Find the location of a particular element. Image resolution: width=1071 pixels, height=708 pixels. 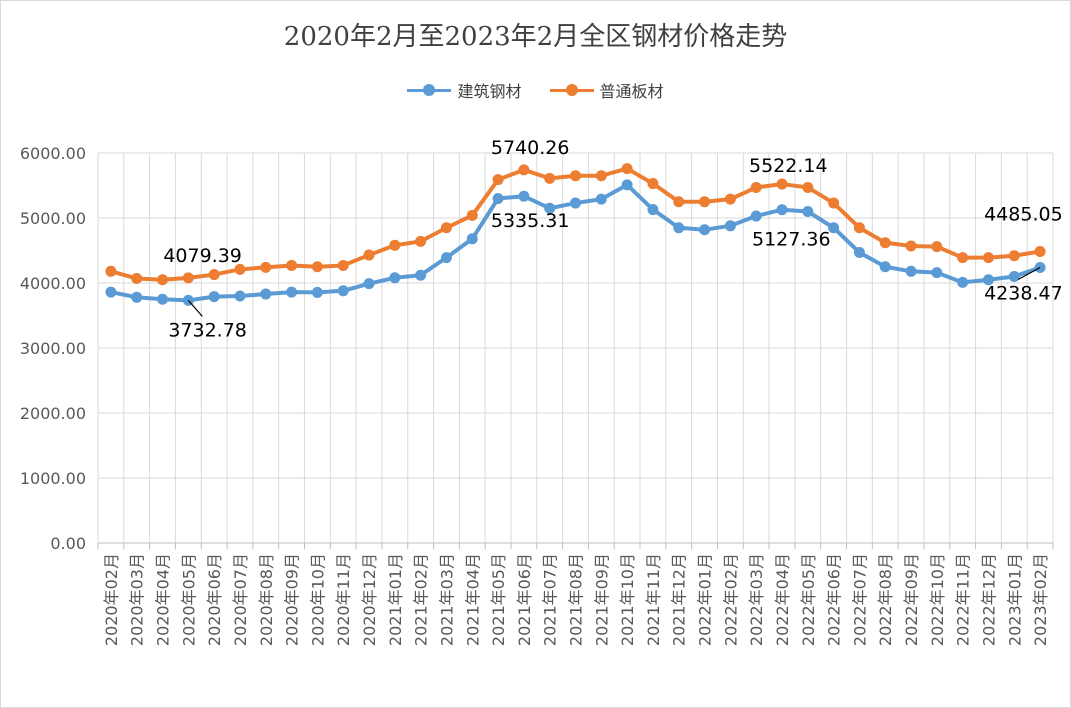

y-tick-label: 6000.00 is located at coordinates (53, 153).